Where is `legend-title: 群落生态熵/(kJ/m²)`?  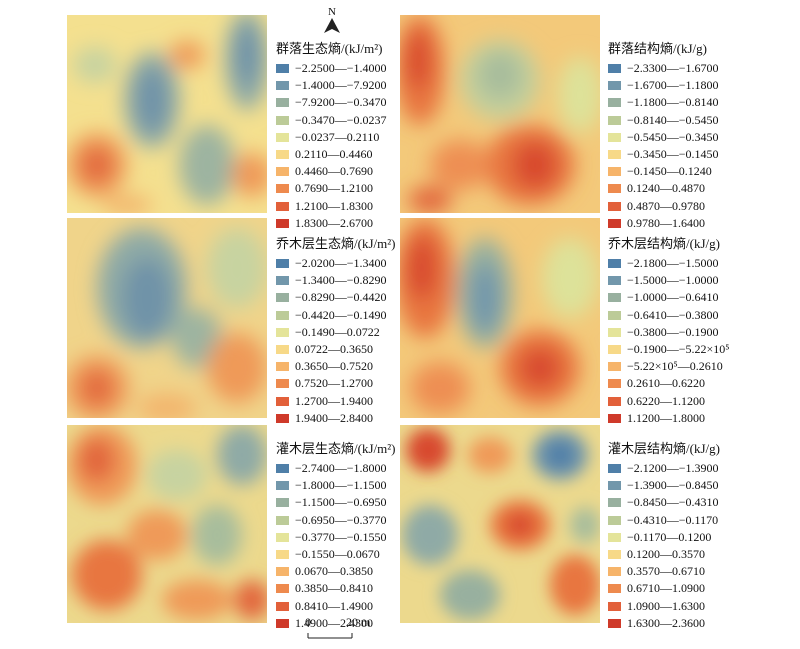
legend-title: 群落生态熵/(kJ/m²) is located at coordinates (329, 48).